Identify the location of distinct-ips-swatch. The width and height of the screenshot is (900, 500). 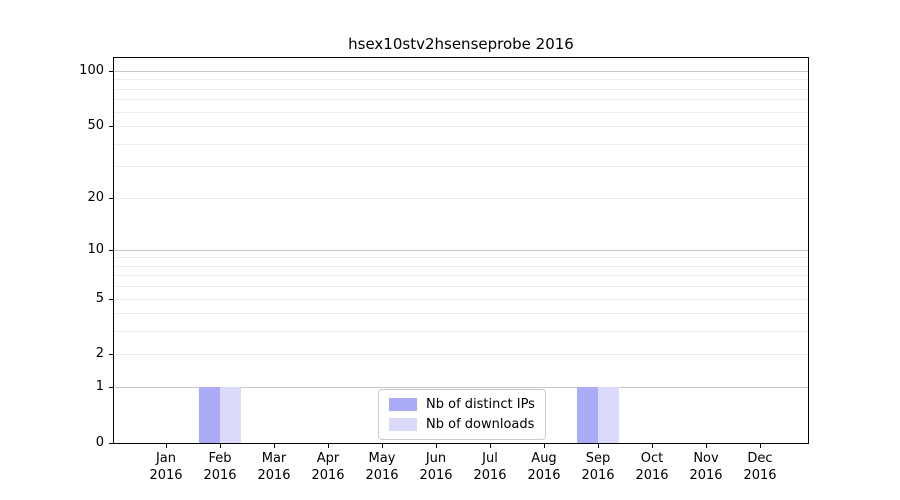
(403, 404).